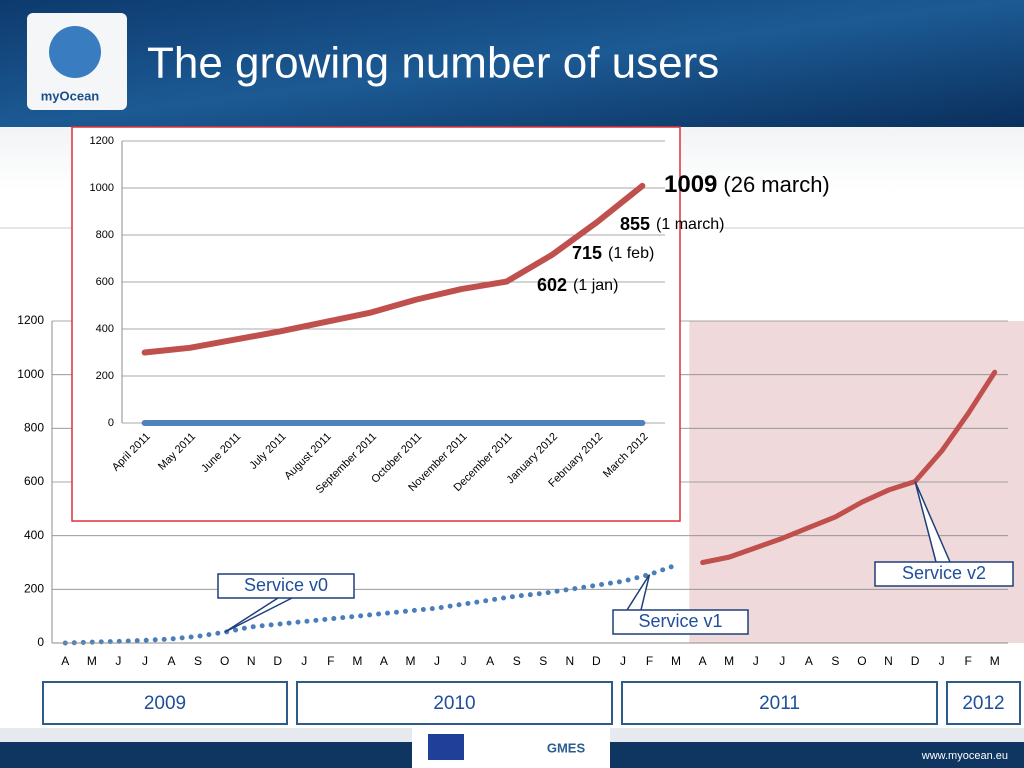  Describe the element at coordinates (587, 253) in the screenshot. I see `annotation-value: 715` at that location.